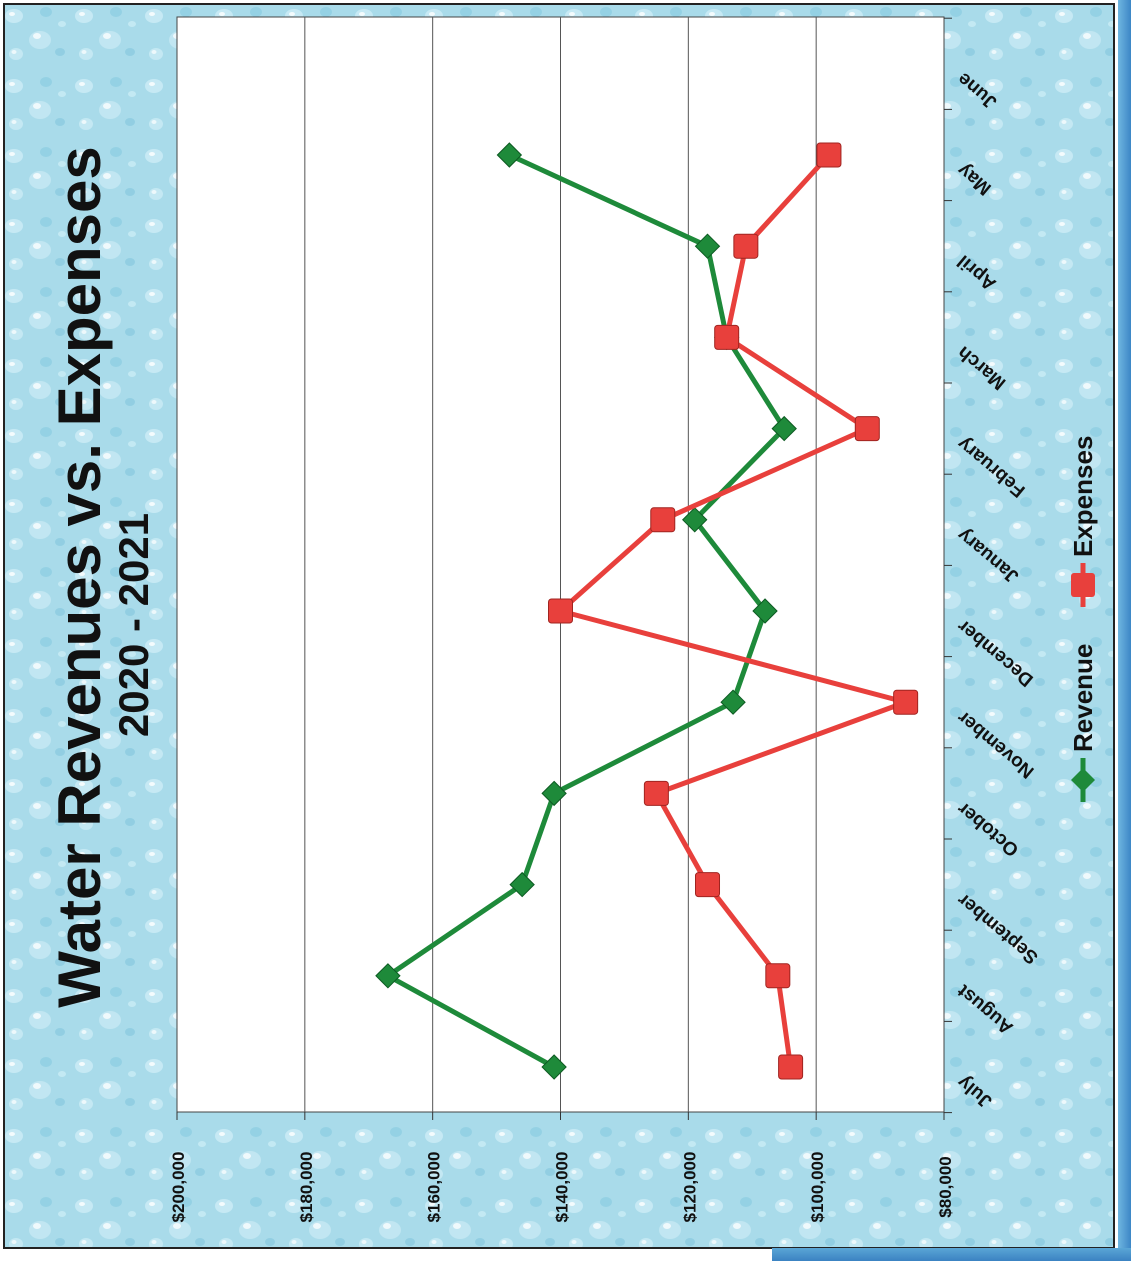  I want to click on point-revenue-february, so click(784, 428).